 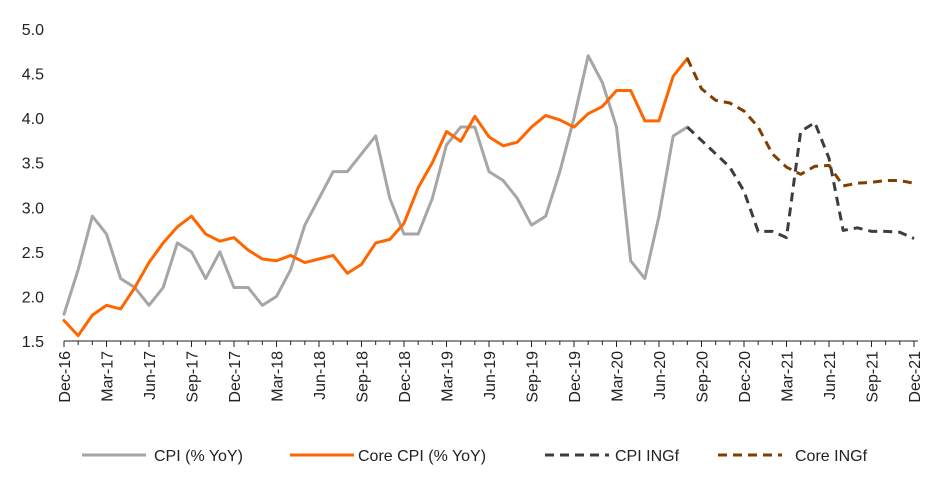 I want to click on x-tick-label: Jun-21, so click(x=830, y=375).